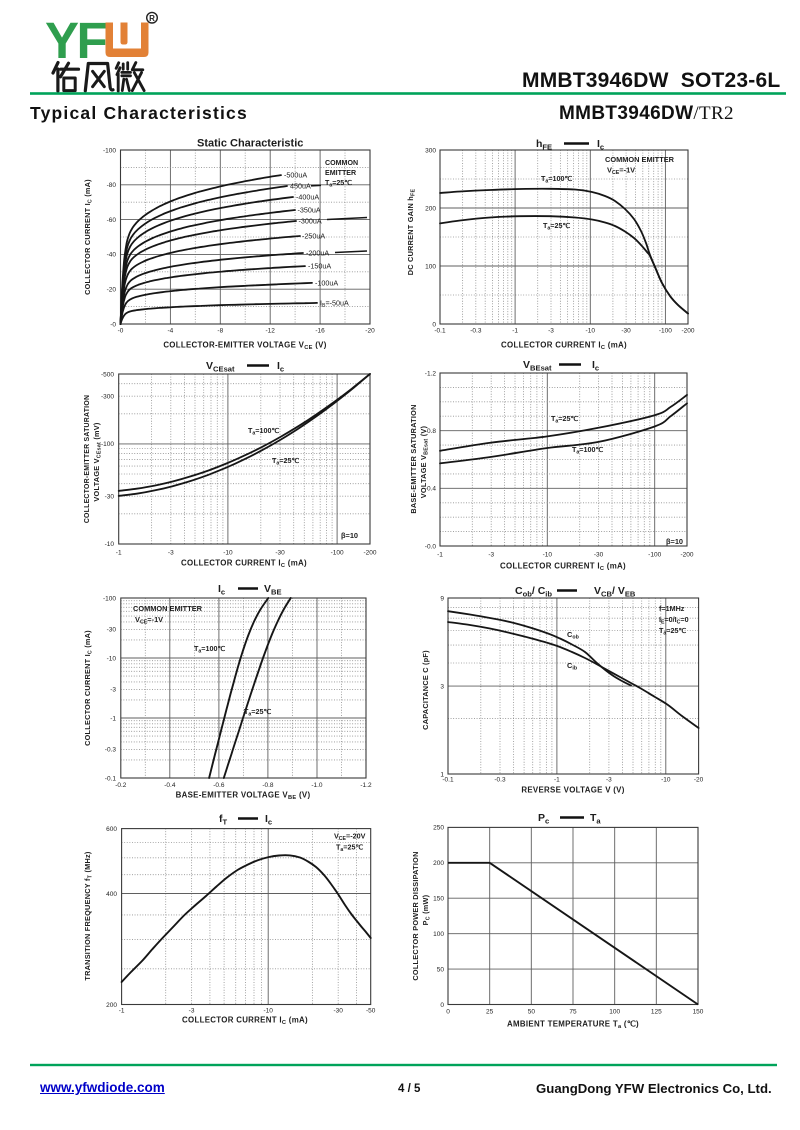  What do you see at coordinates (430, 150) in the screenshot?
I see `svg-text: 300` at bounding box center [430, 150].